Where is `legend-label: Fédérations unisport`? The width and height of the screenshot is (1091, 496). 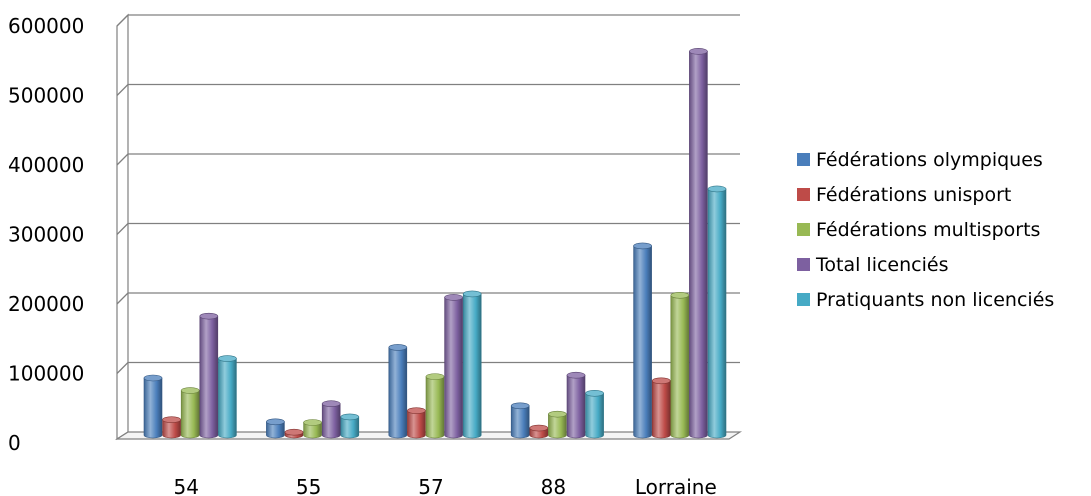 legend-label: Fédérations unisport is located at coordinates (913, 195).